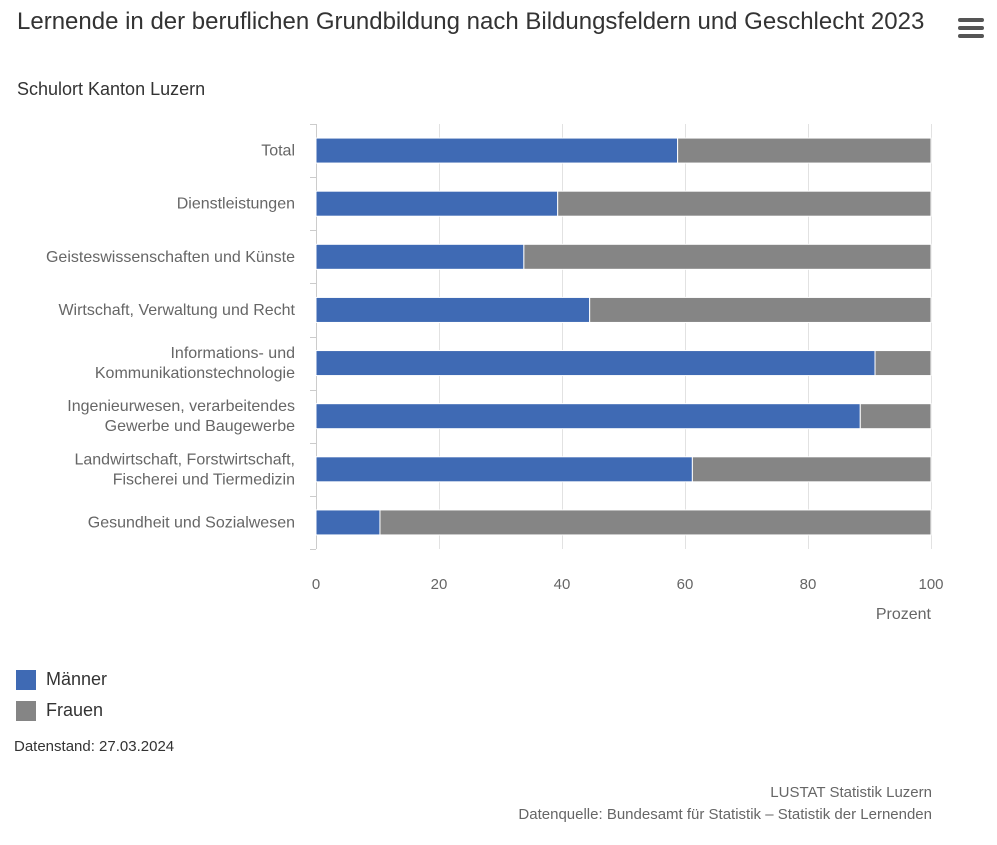 This screenshot has height=845, width=997. I want to click on data-date: Datenstand: 27.03.2024, so click(94, 746).